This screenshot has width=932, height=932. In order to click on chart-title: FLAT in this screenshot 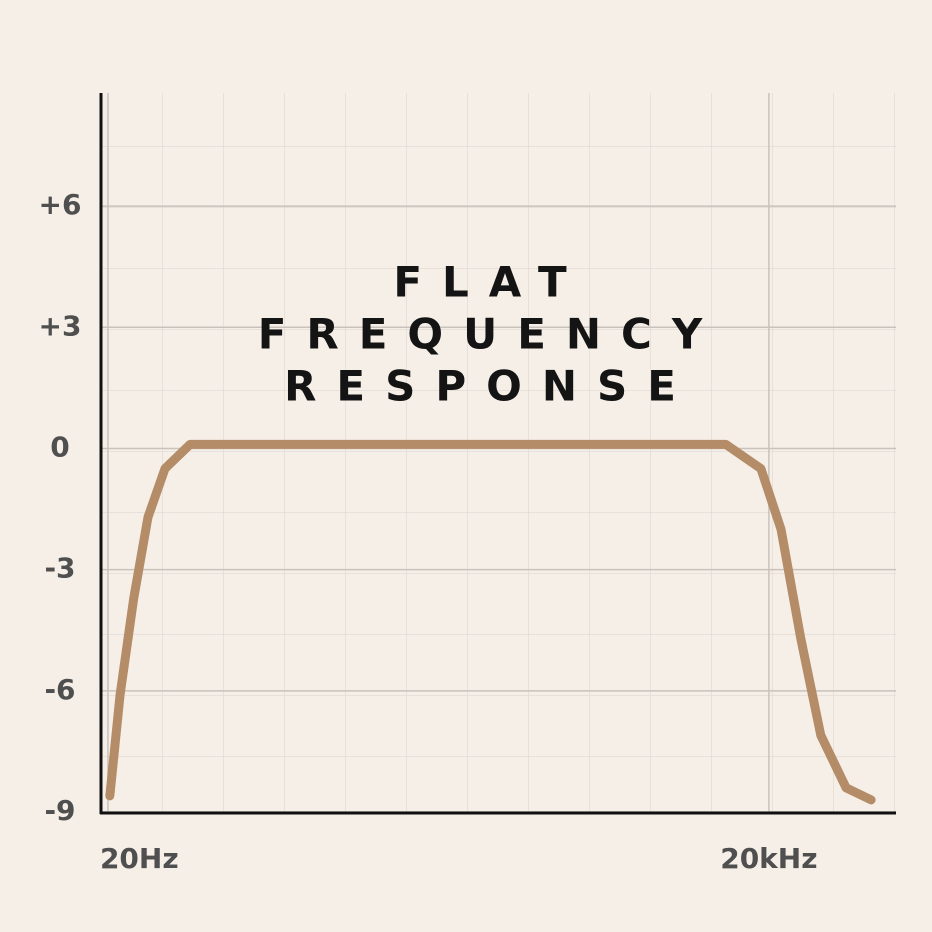, I will do `click(489, 282)`.